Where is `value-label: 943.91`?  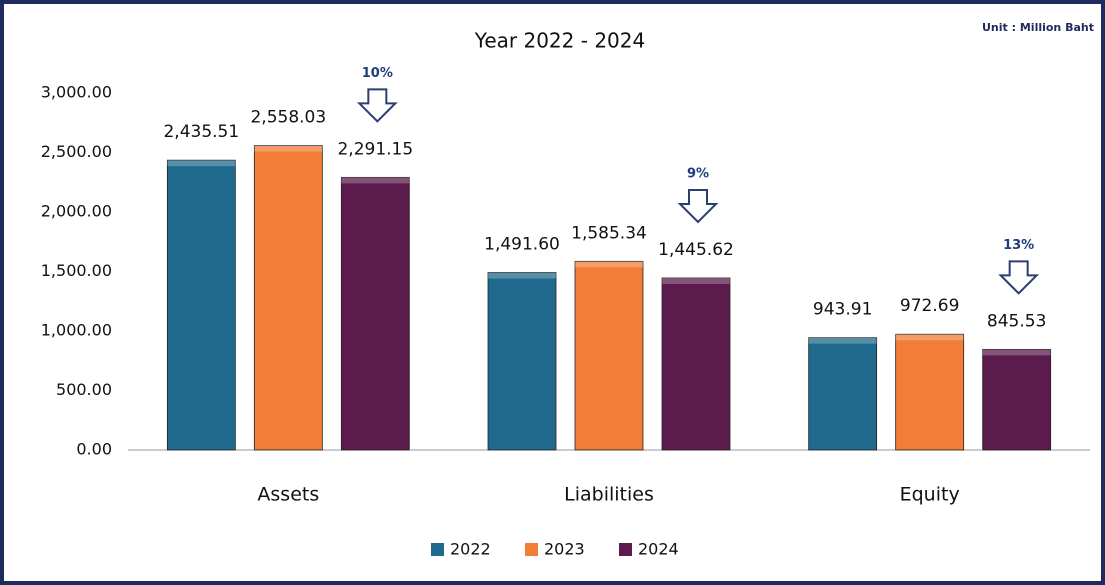
value-label: 943.91 is located at coordinates (842, 310).